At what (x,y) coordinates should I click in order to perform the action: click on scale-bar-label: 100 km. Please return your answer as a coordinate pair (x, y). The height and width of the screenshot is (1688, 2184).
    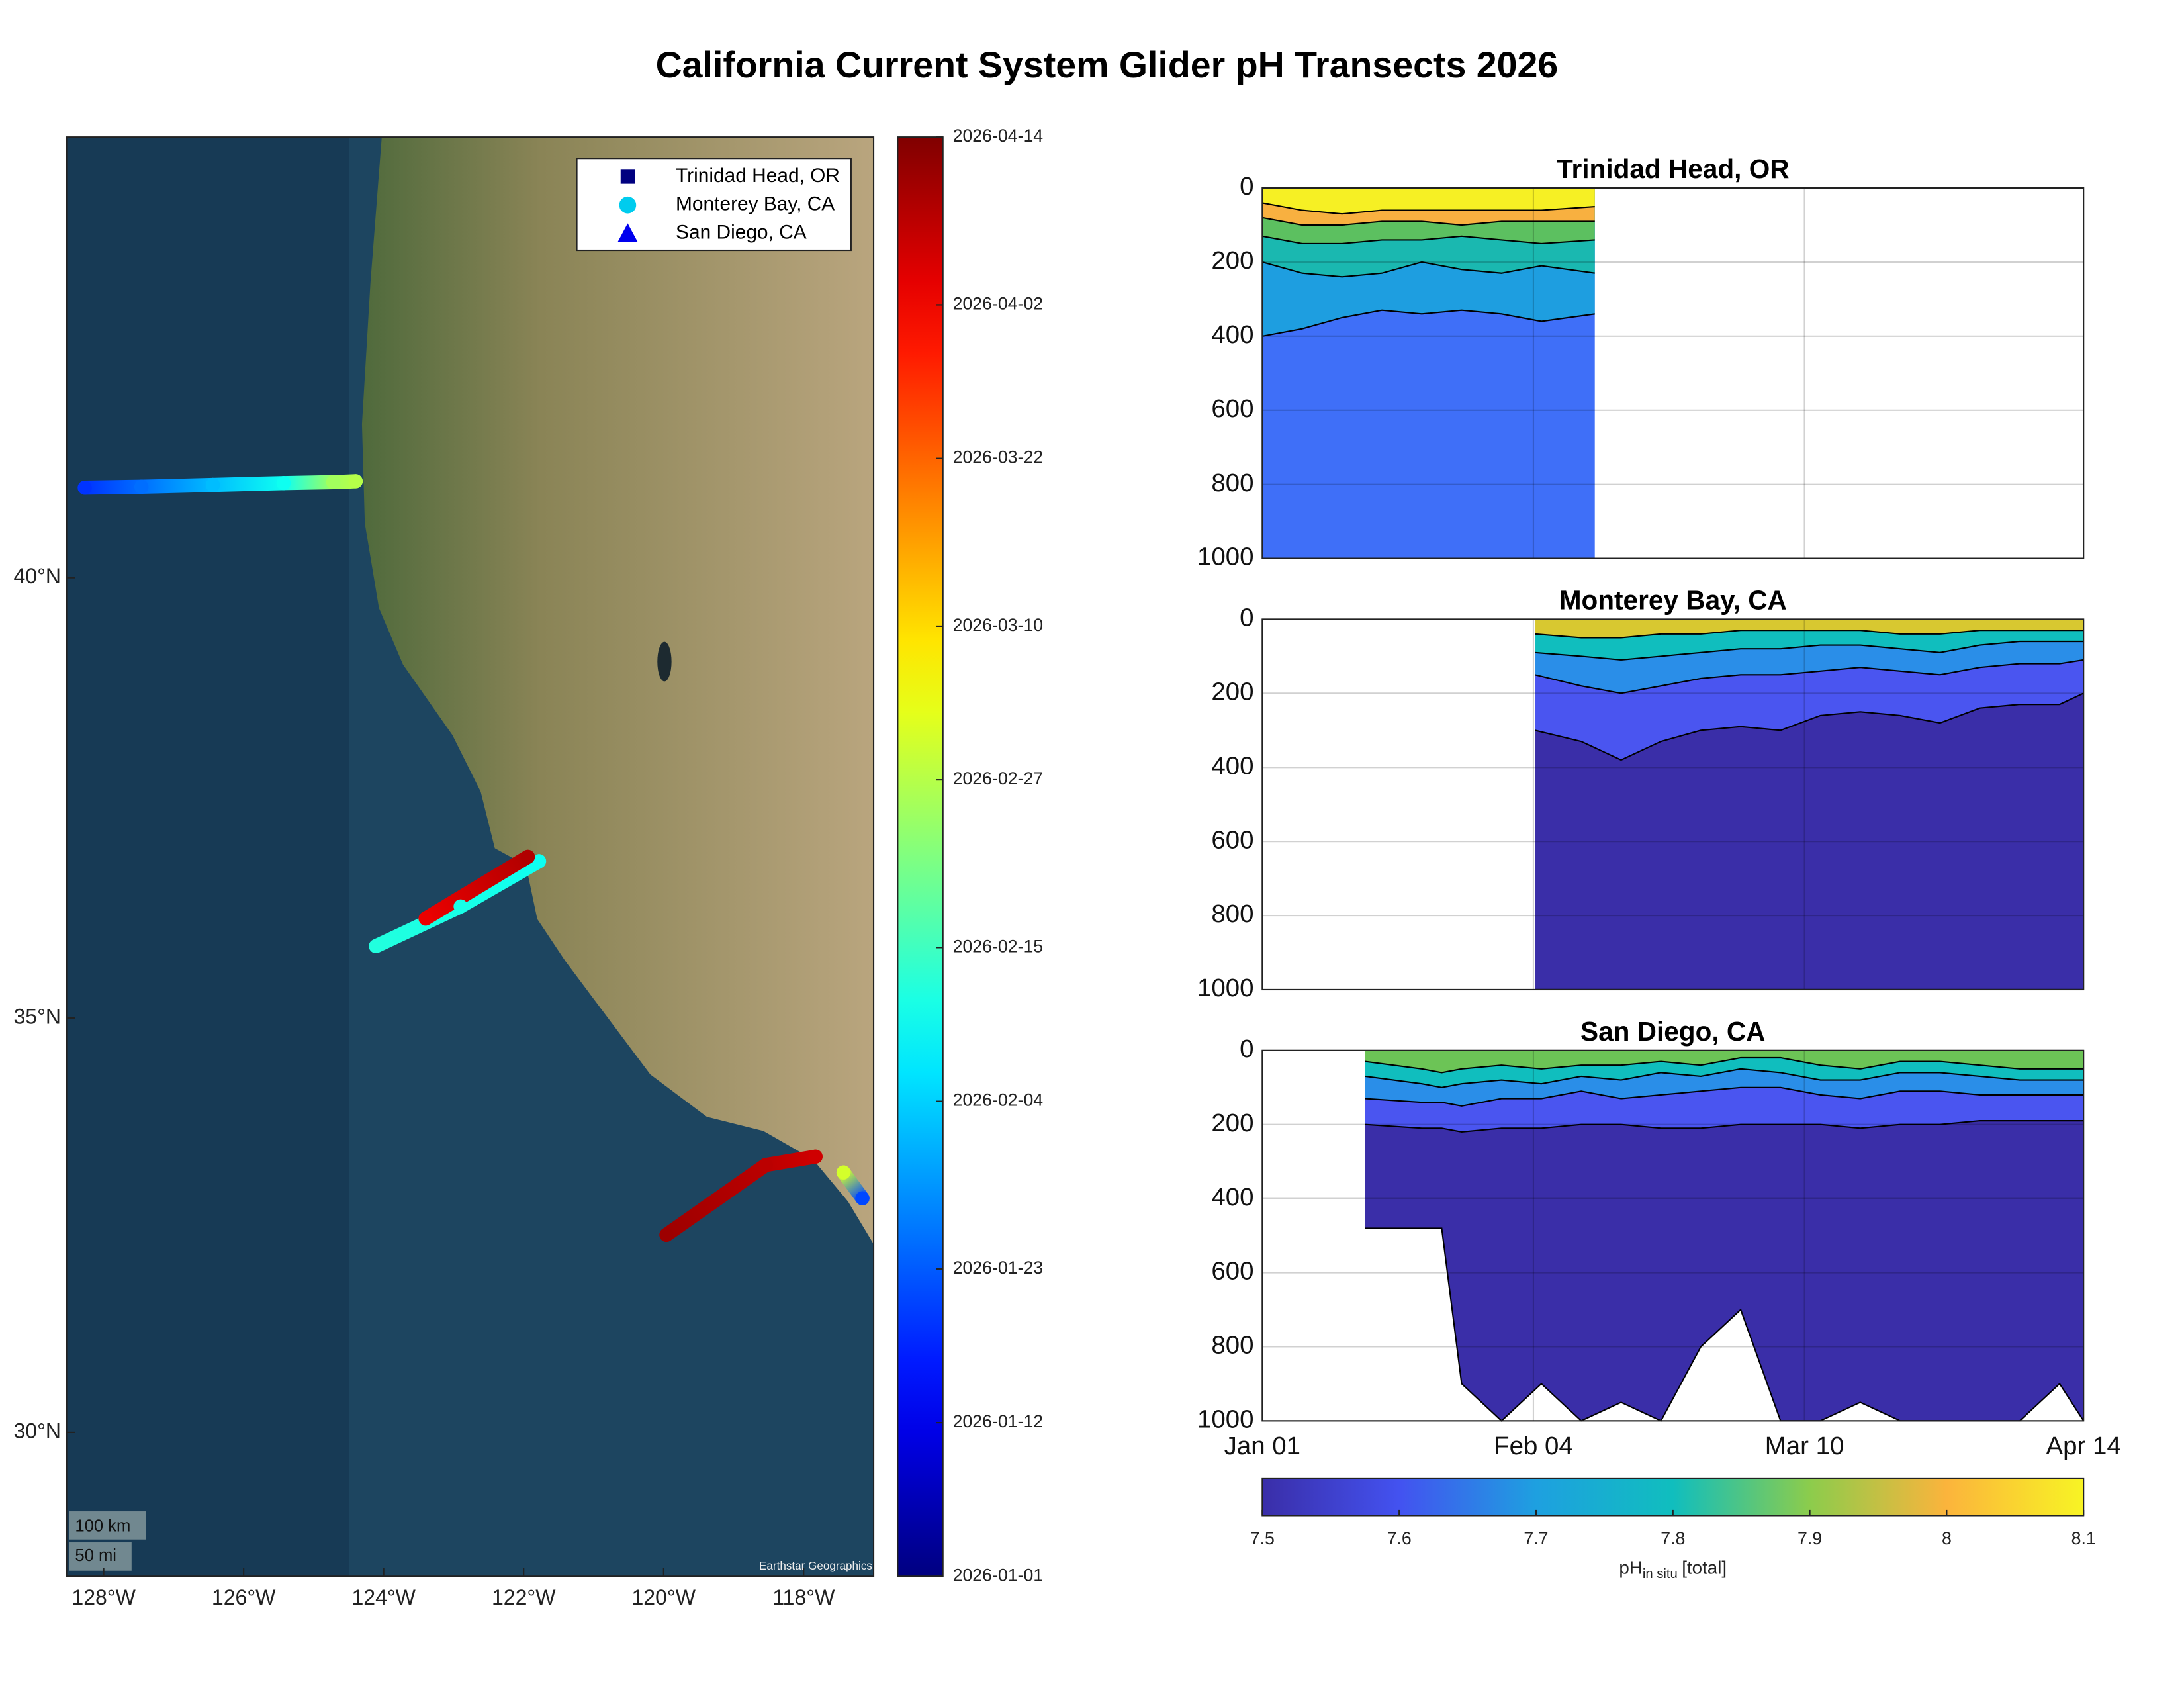
    Looking at the image, I should click on (103, 1526).